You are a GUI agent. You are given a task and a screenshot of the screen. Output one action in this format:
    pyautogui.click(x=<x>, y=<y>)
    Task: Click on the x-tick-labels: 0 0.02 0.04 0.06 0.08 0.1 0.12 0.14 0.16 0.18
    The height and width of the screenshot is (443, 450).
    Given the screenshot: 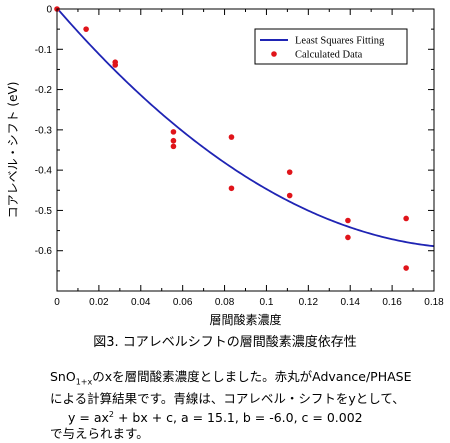 What is the action you would take?
    pyautogui.click(x=249, y=302)
    